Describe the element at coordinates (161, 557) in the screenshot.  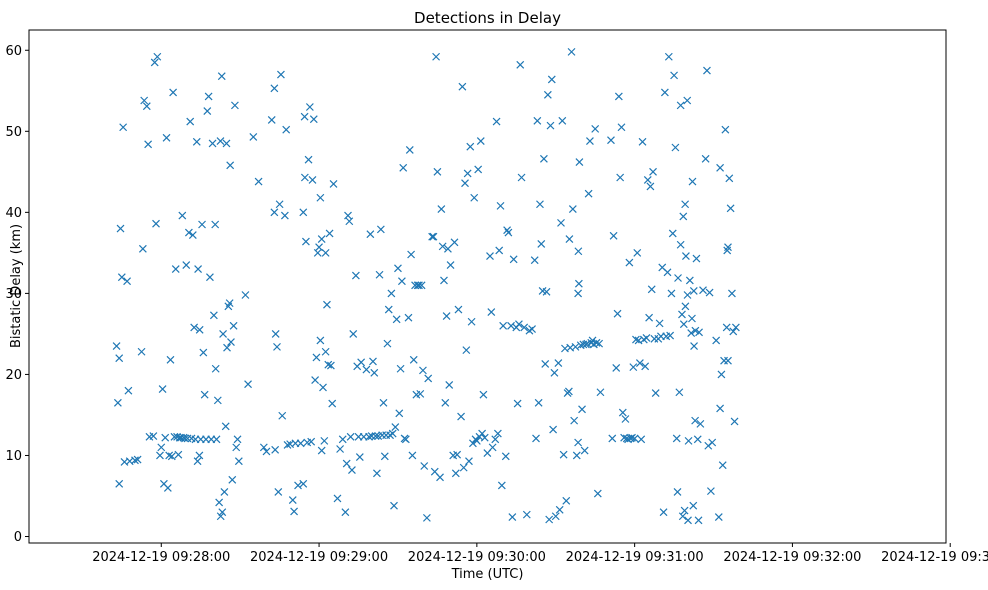
I see `x-tick-label: 2024-12-19 09:28:00` at that location.